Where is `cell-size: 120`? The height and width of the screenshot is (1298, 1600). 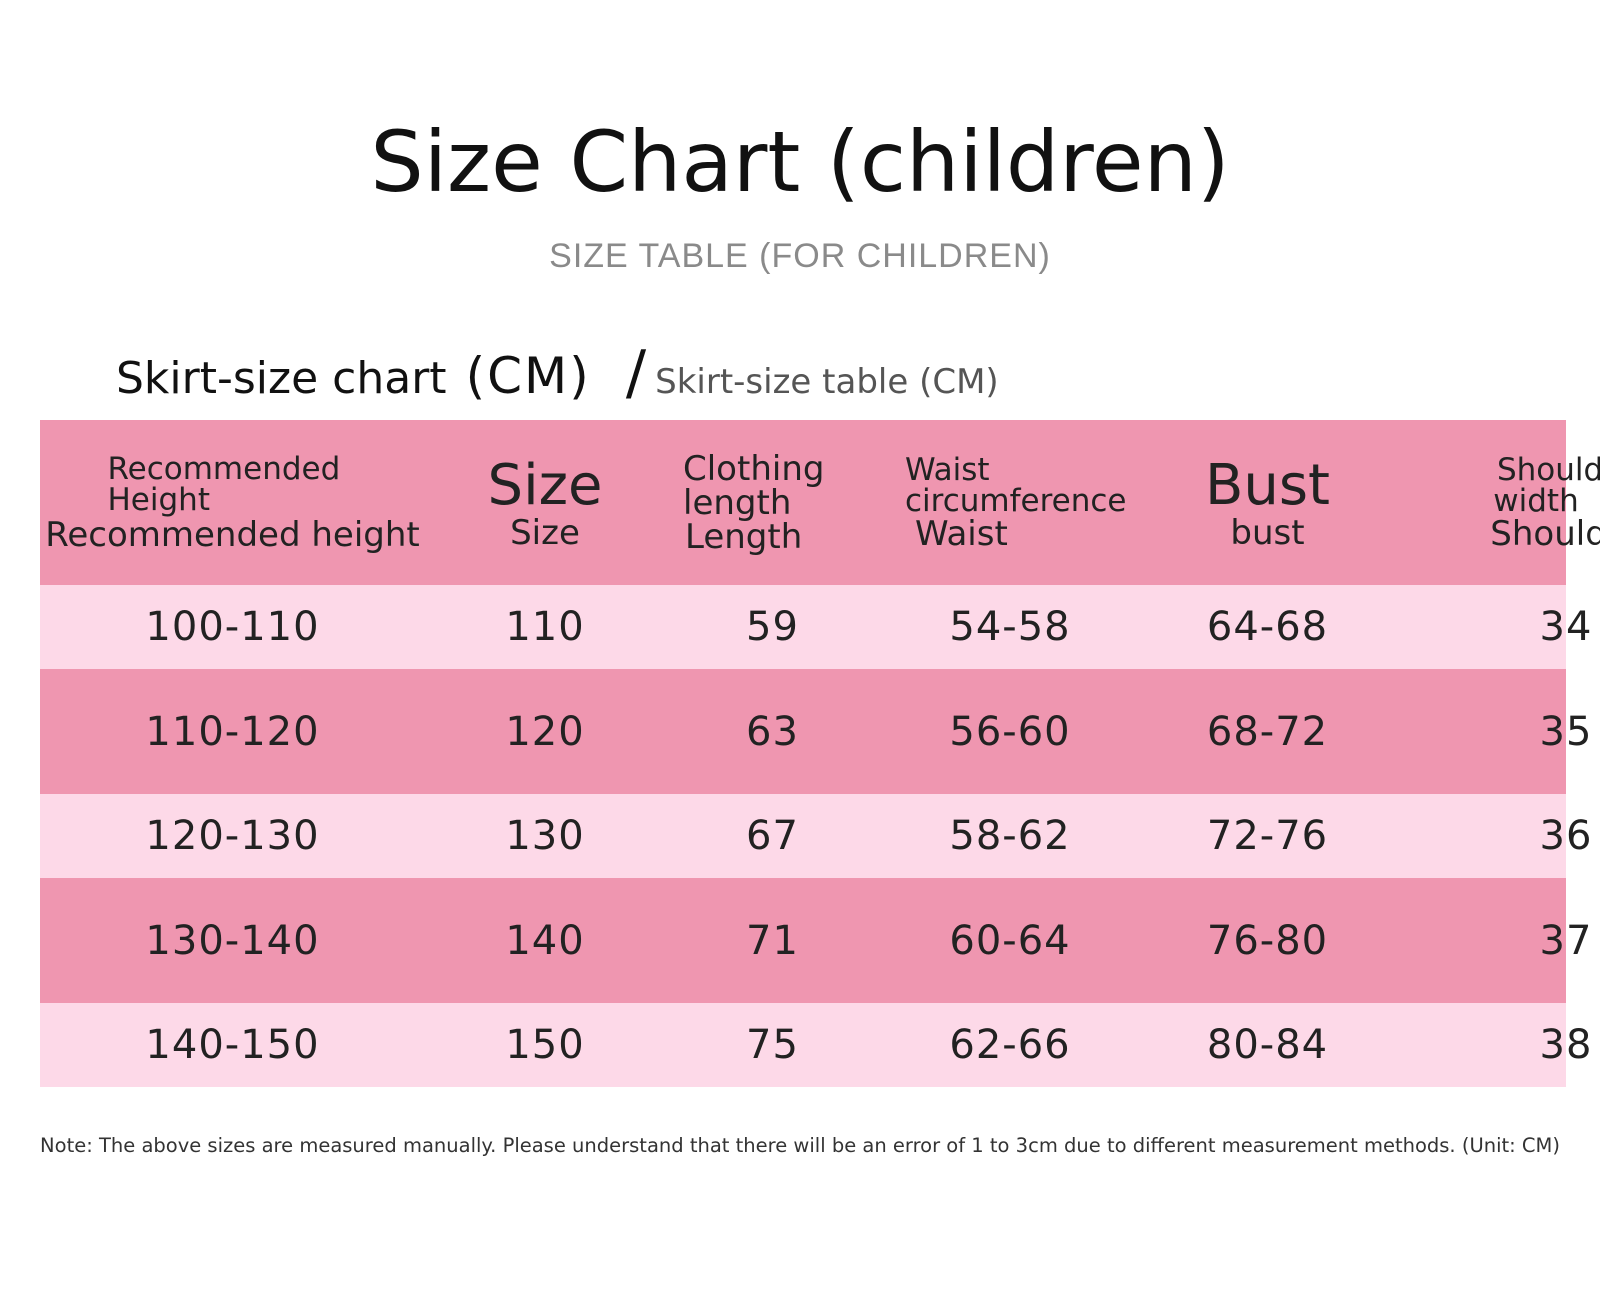
cell-size: 120 is located at coordinates (545, 731).